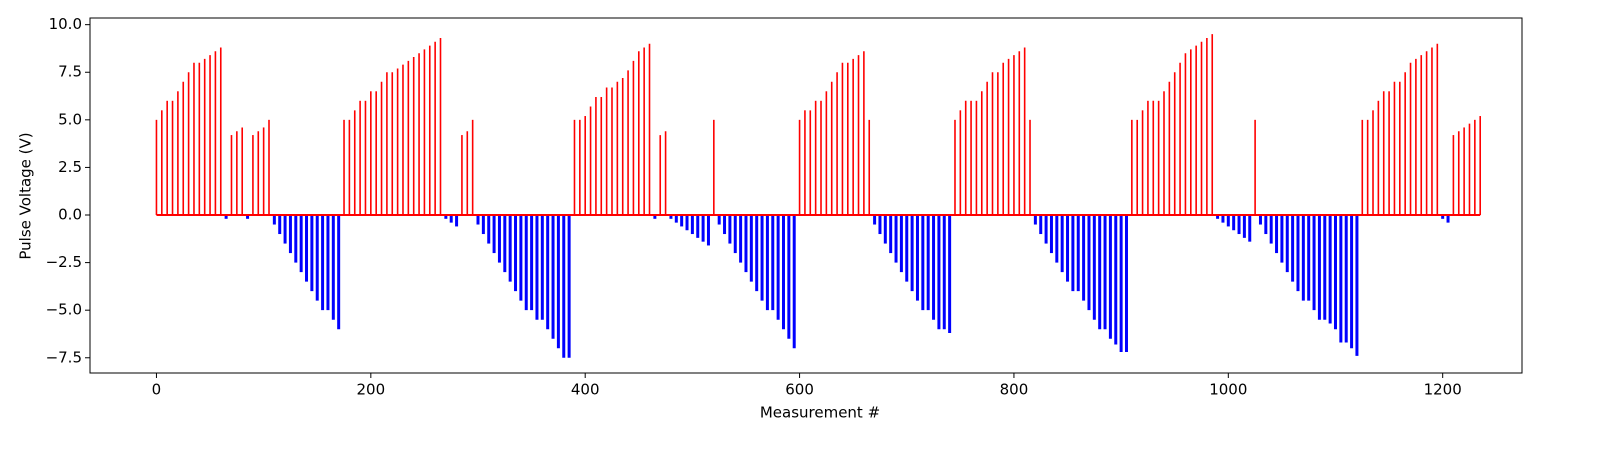  I want to click on y-tick-label: 10.0, so click(65, 24).